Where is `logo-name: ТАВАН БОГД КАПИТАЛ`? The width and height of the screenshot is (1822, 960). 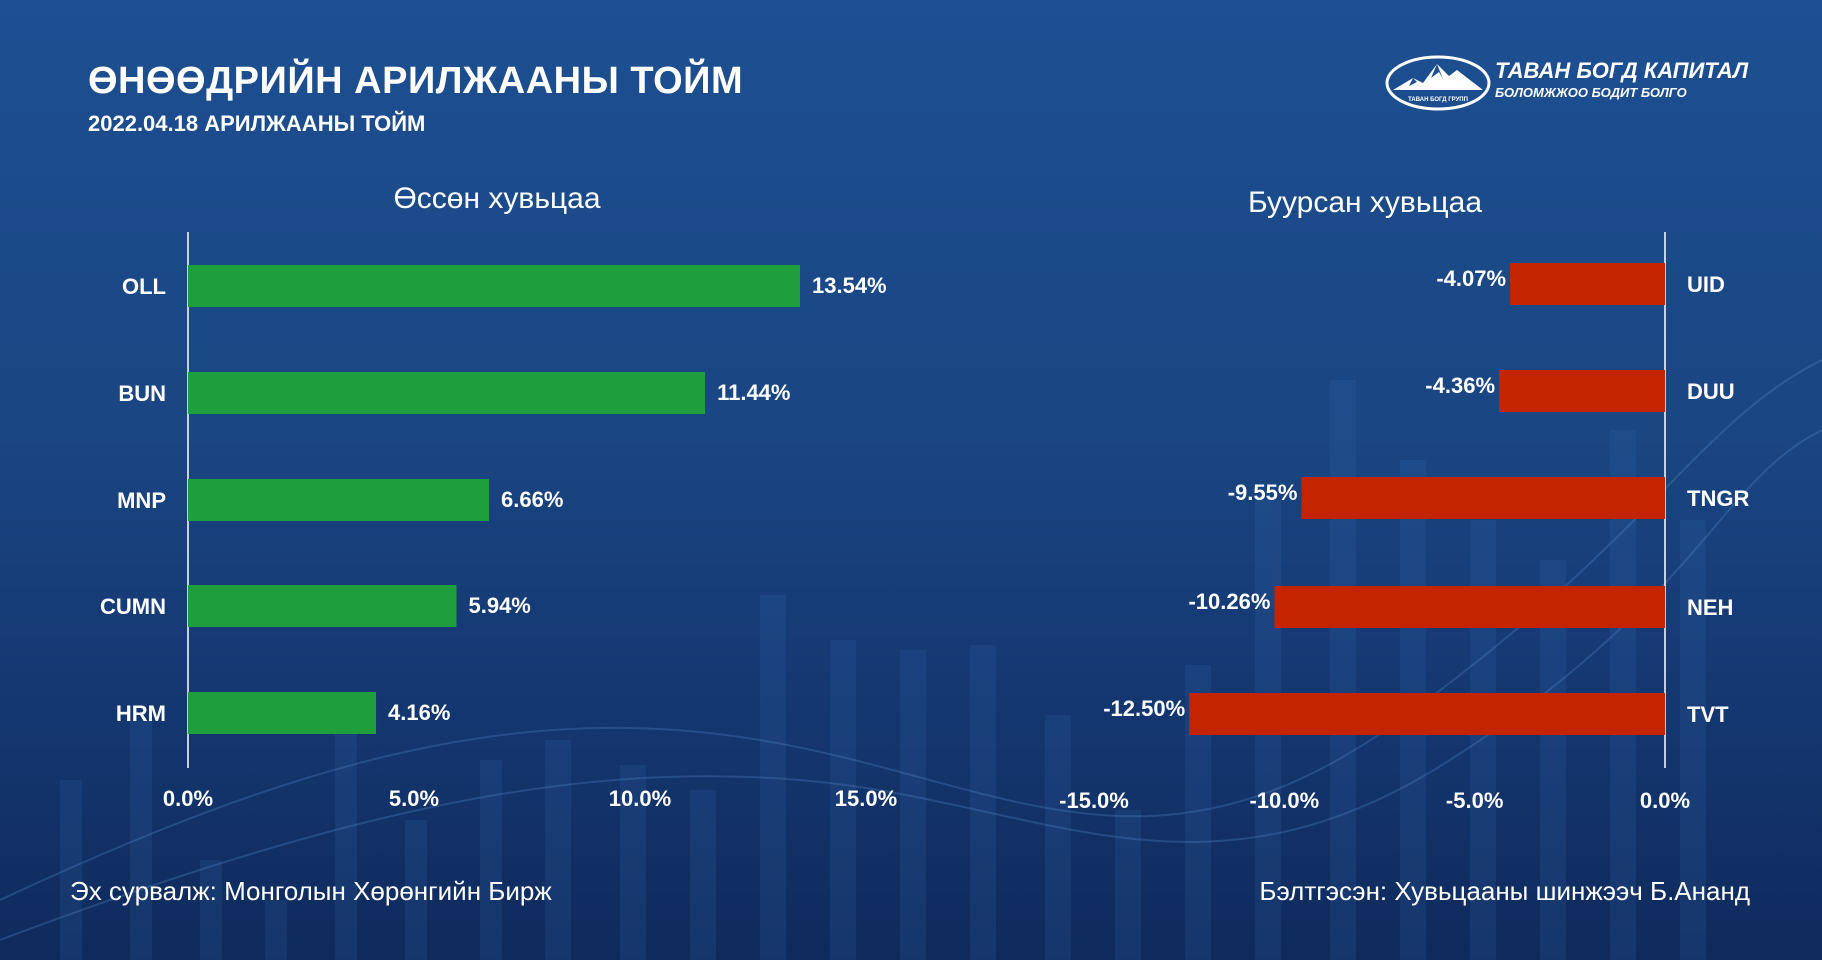
logo-name: ТАВАН БОГД КАПИТАЛ is located at coordinates (1622, 70).